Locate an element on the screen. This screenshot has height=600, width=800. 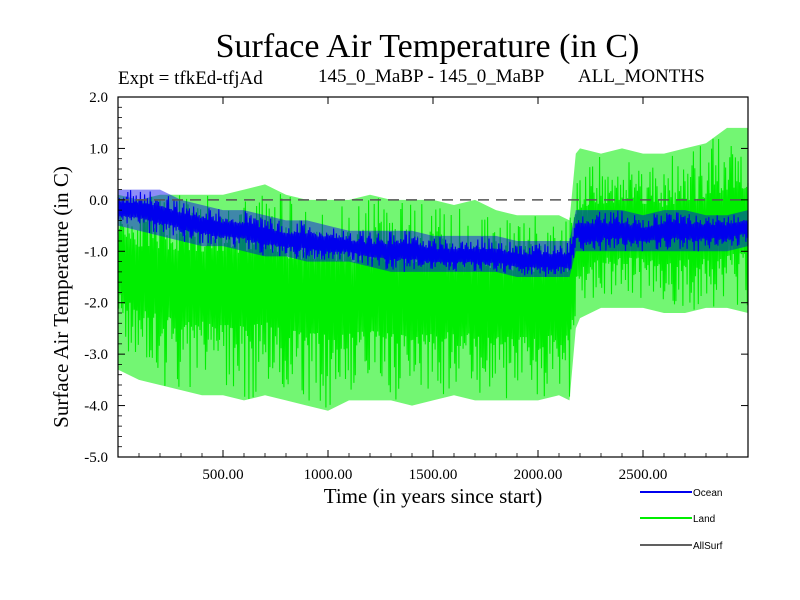
y-axis-label: Surface Air Temperature (in C) is located at coordinates (61, 297).